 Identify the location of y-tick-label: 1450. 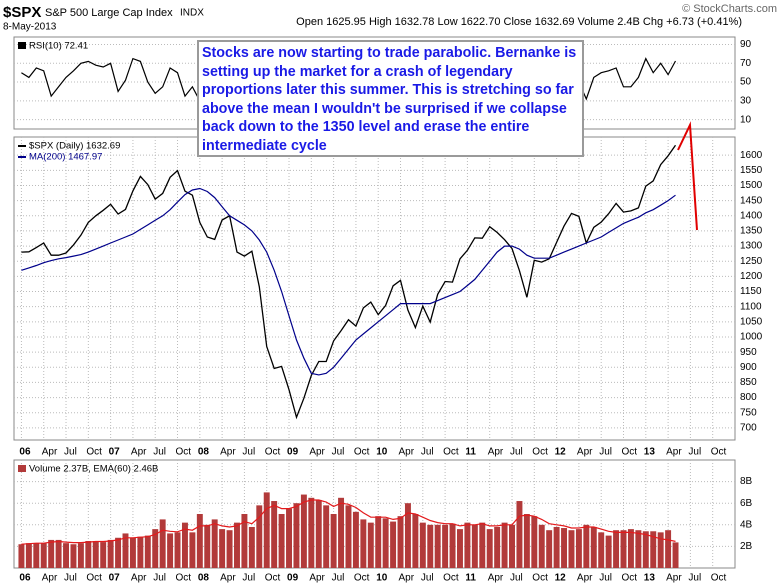
(751, 200).